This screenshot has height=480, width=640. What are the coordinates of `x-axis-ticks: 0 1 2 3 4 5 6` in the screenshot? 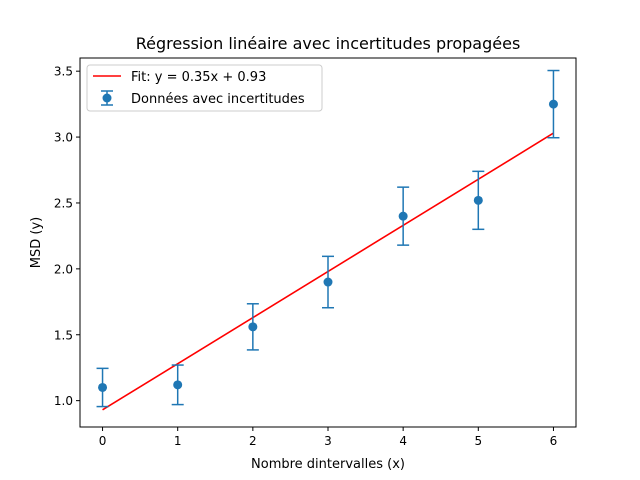 It's located at (328, 437).